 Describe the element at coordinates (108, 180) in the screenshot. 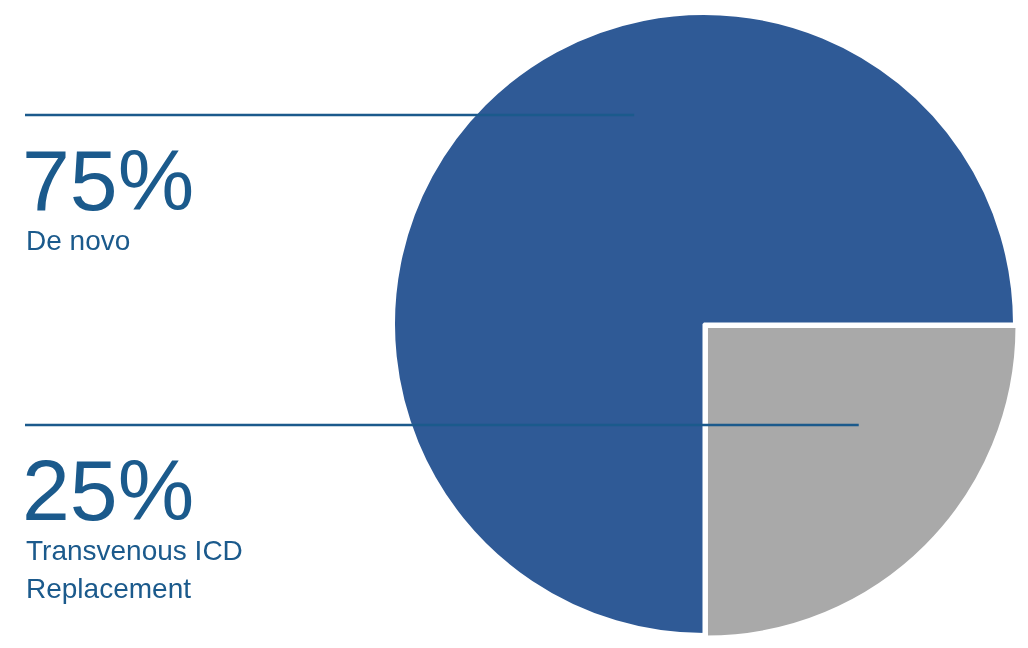

I see `data-label: 75%` at that location.